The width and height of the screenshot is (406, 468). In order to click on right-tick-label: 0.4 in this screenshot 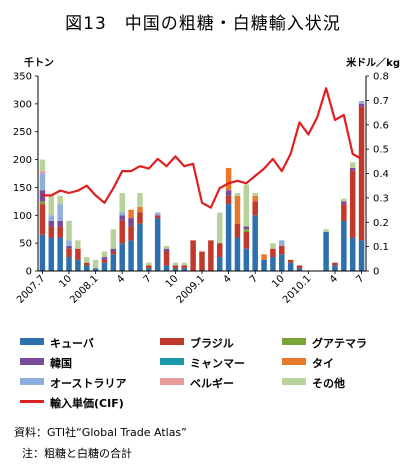, I will do `click(381, 174)`.